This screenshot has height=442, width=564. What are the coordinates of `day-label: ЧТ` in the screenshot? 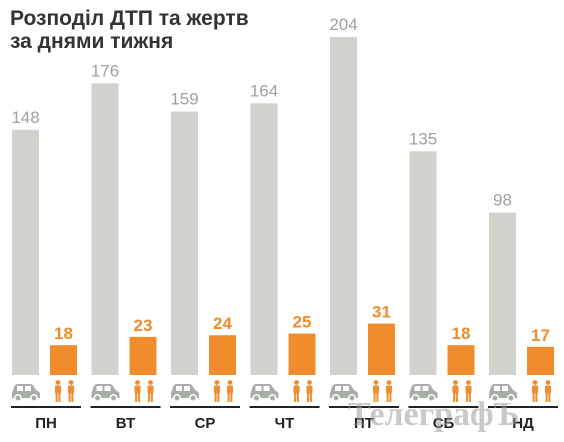 It's located at (285, 423).